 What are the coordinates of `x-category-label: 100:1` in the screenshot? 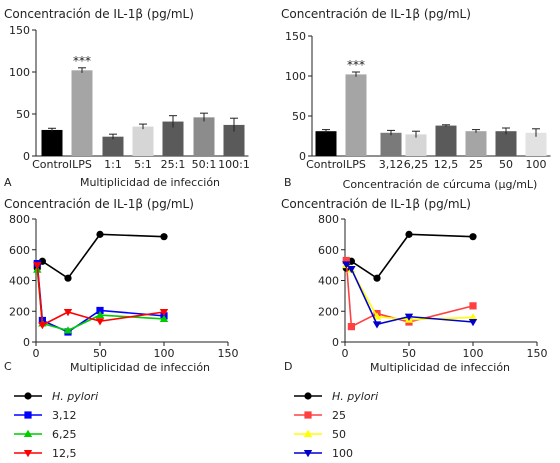 It's located at (234, 164).